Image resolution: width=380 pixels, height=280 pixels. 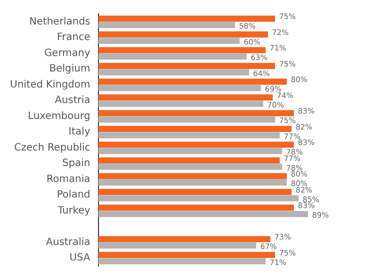 What do you see at coordinates (69, 69) in the screenshot?
I see `y-tick-label: Belgium` at bounding box center [69, 69].